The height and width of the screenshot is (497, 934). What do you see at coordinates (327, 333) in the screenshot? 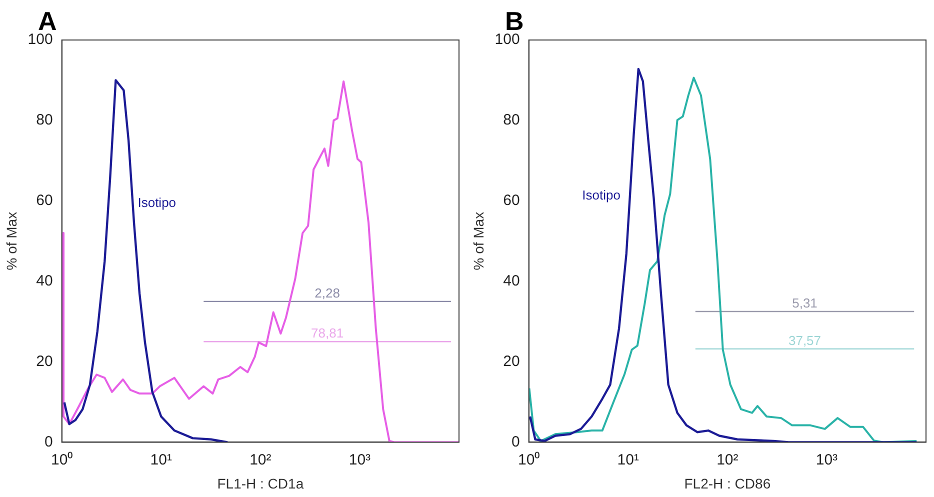
I see `annotation: 78,81` at bounding box center [327, 333].